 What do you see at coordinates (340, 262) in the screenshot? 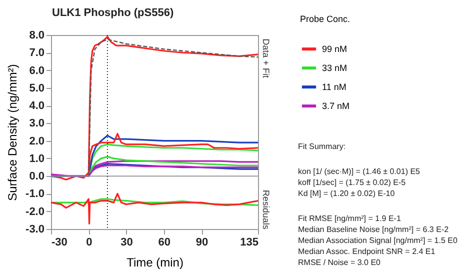
I see `text: RMSE / Noise = 3.0 E0` at bounding box center [340, 262].